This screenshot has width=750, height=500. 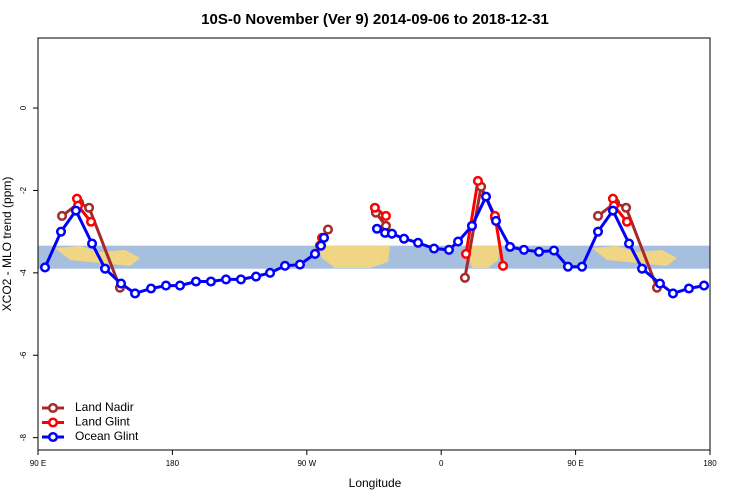 I want to click on x-tick-label: 90 W, so click(x=306, y=463).